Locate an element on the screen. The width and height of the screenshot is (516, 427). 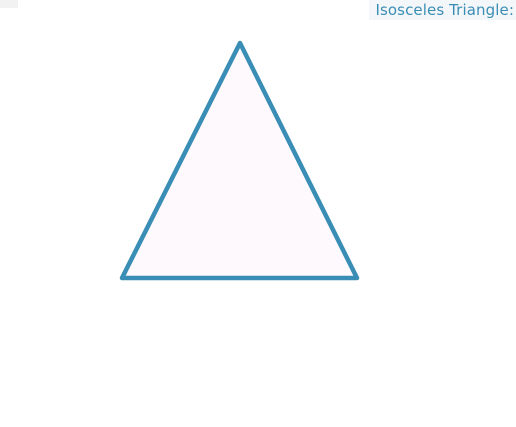
title-box: Isosceles Triangle: is located at coordinates (442, 10).